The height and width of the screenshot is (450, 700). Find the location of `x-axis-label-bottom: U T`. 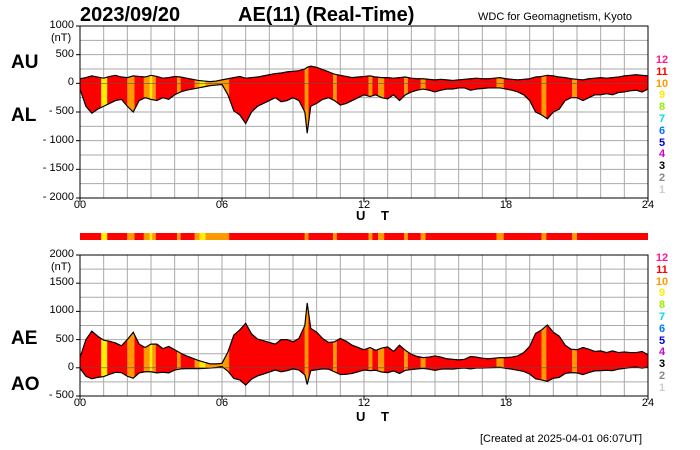

x-axis-label-bottom: U T is located at coordinates (375, 416).